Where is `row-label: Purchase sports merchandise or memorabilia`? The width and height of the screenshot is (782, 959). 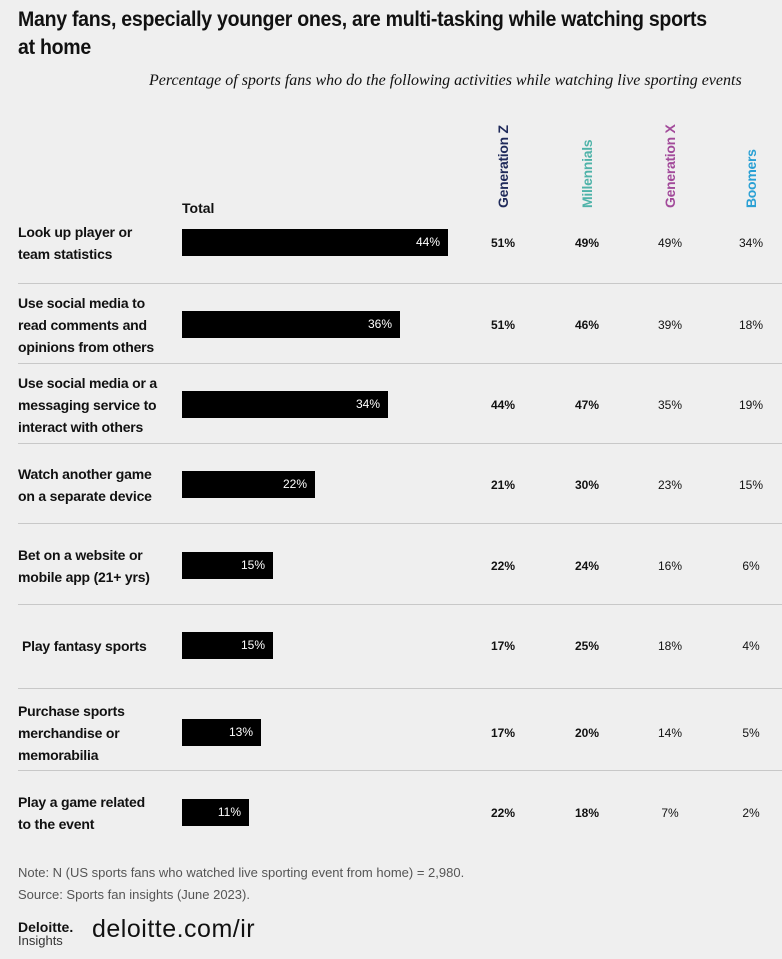 row-label: Purchase sports merchandise or memorabilia is located at coordinates (98, 733).